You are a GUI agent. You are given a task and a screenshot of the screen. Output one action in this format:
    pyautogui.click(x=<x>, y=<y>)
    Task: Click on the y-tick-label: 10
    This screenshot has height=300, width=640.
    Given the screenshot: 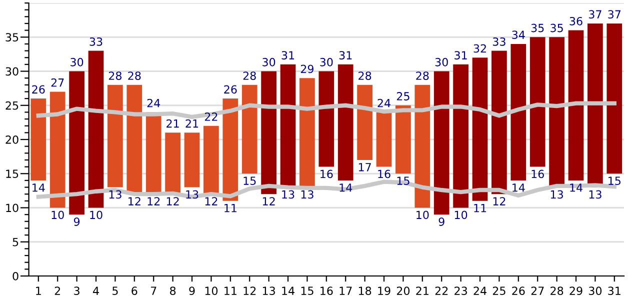 What is the action you would take?
    pyautogui.click(x=12, y=208)
    